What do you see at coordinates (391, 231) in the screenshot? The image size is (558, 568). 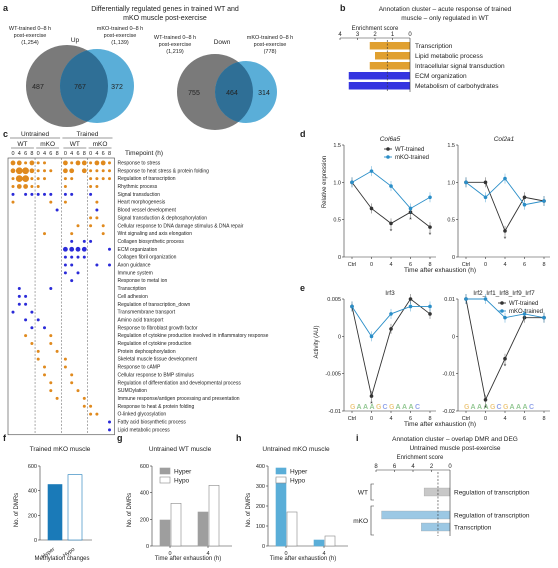 I see `d-left-significance: *` at bounding box center [391, 231].